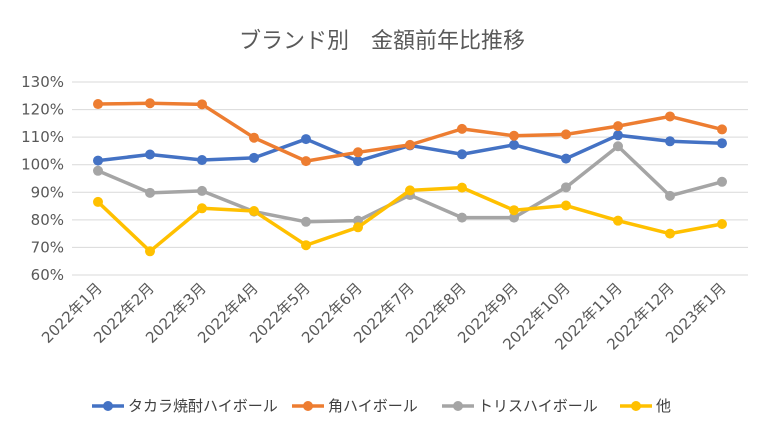  Describe the element at coordinates (42, 137) in the screenshot. I see `y-tick-label: 110%` at that location.